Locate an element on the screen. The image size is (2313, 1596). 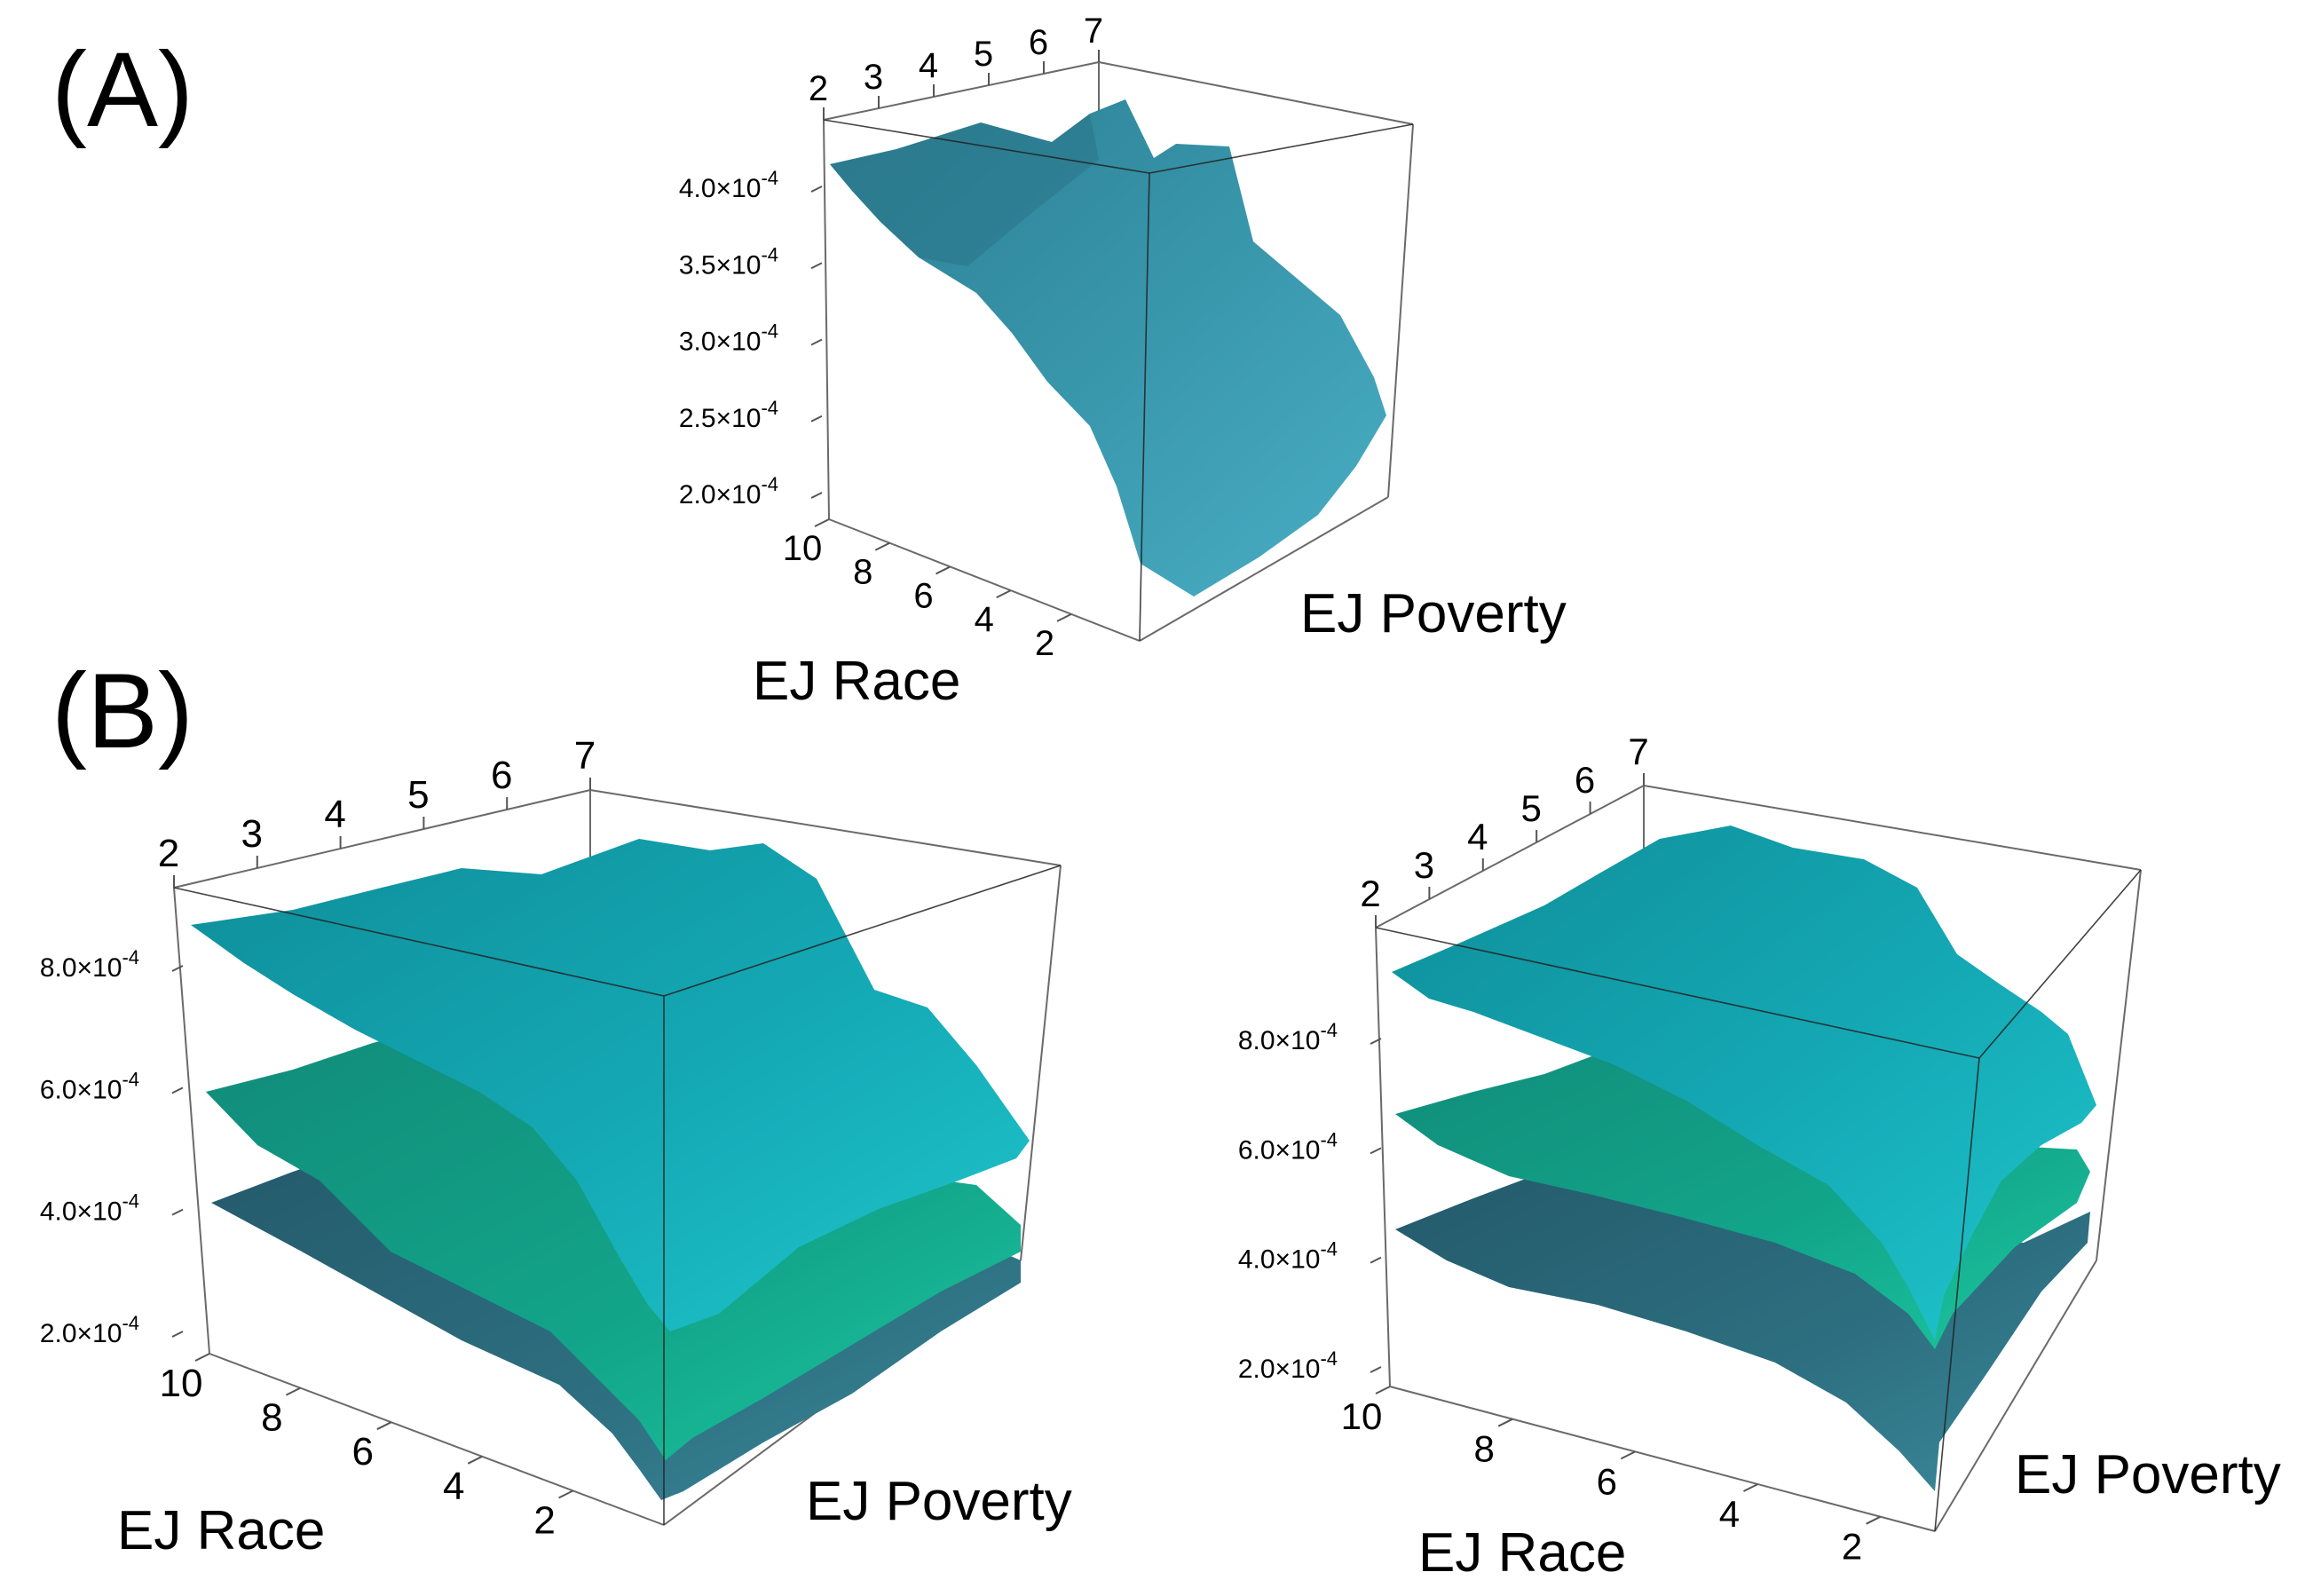
chart-b-right-x-tick-label: 3 is located at coordinates (1424, 865).